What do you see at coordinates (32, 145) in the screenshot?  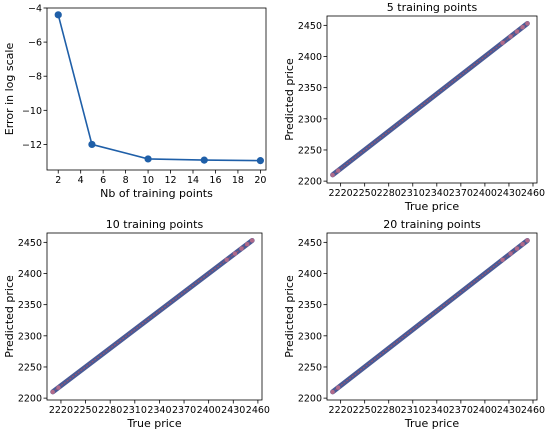 I see `y-tick-label: −12` at bounding box center [32, 145].